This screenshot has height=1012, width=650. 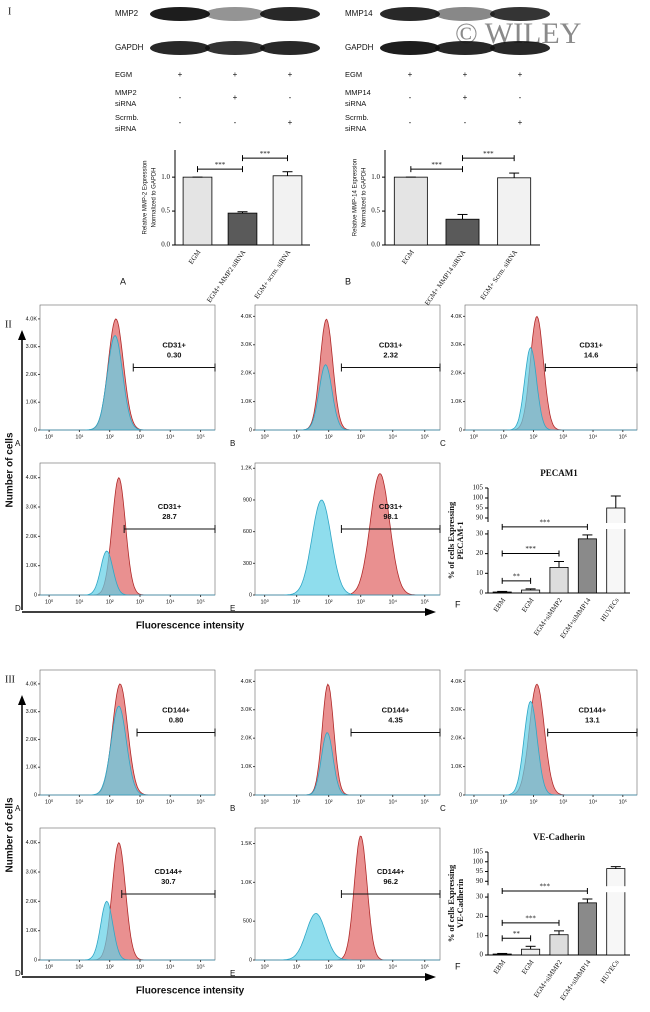 I want to click on band-label: MMP2, so click(x=127, y=13).